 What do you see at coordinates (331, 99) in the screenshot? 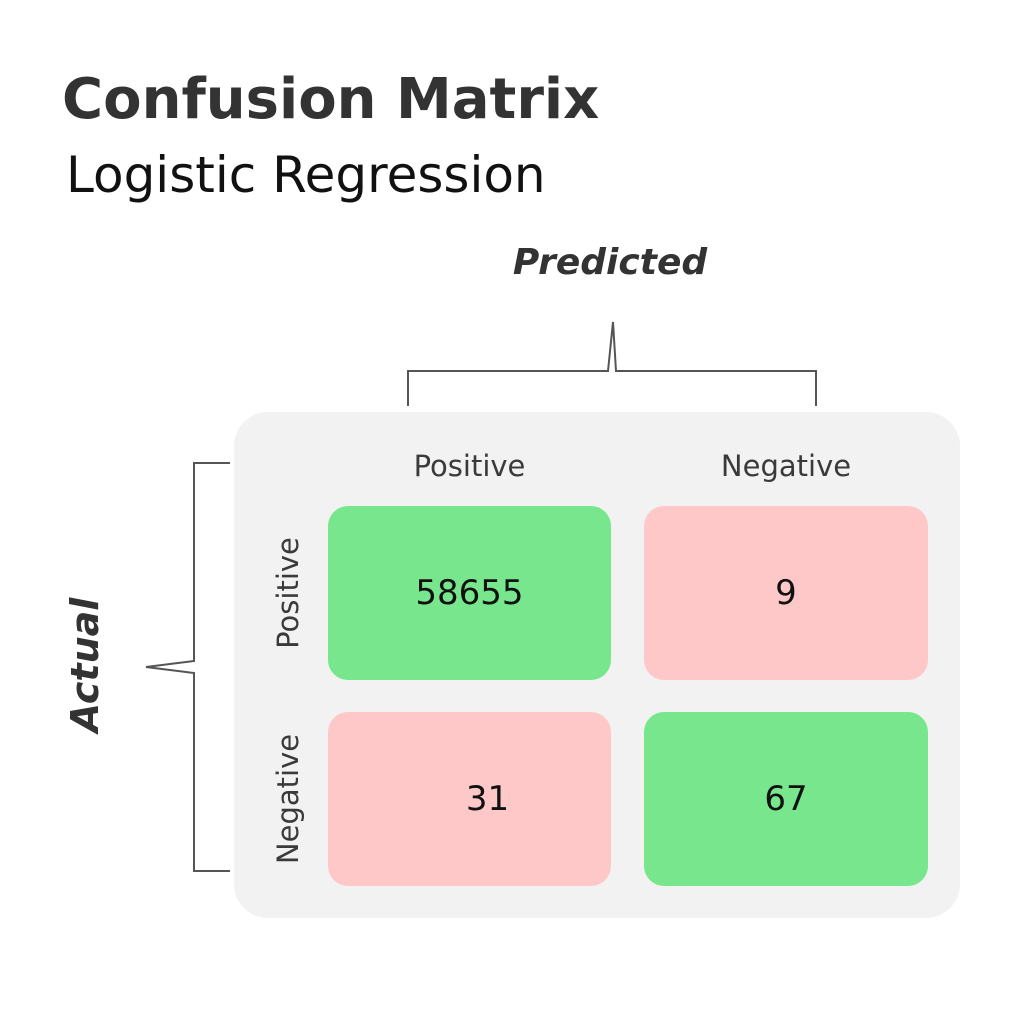
I see `chart-title: Confusion Matrix` at bounding box center [331, 99].